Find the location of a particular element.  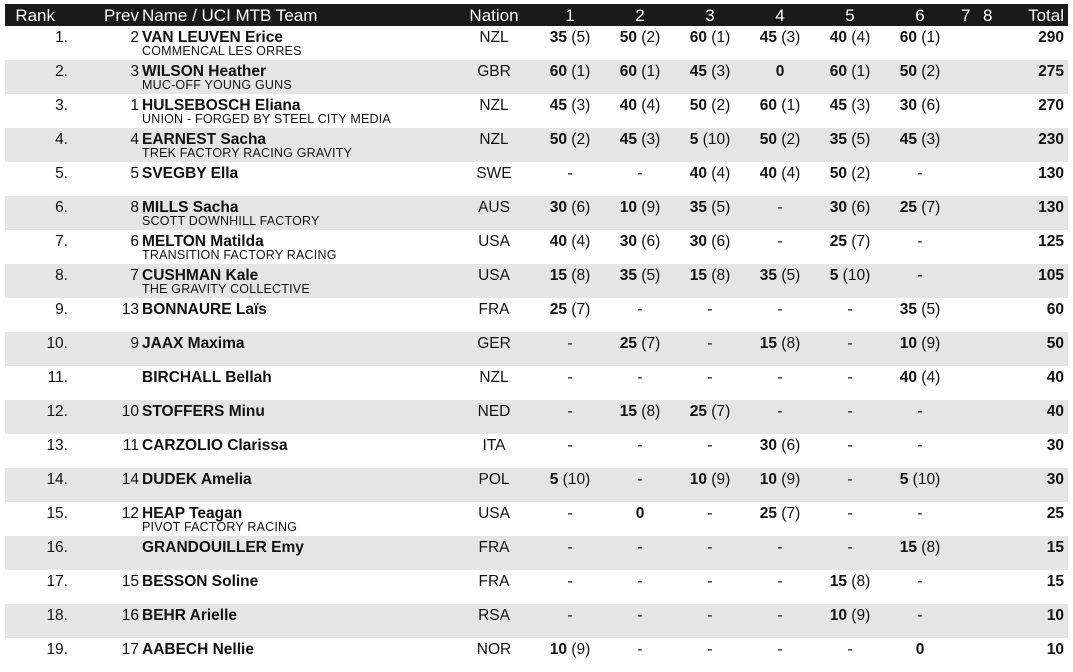

round-3-result: 15 (8) is located at coordinates (710, 276).